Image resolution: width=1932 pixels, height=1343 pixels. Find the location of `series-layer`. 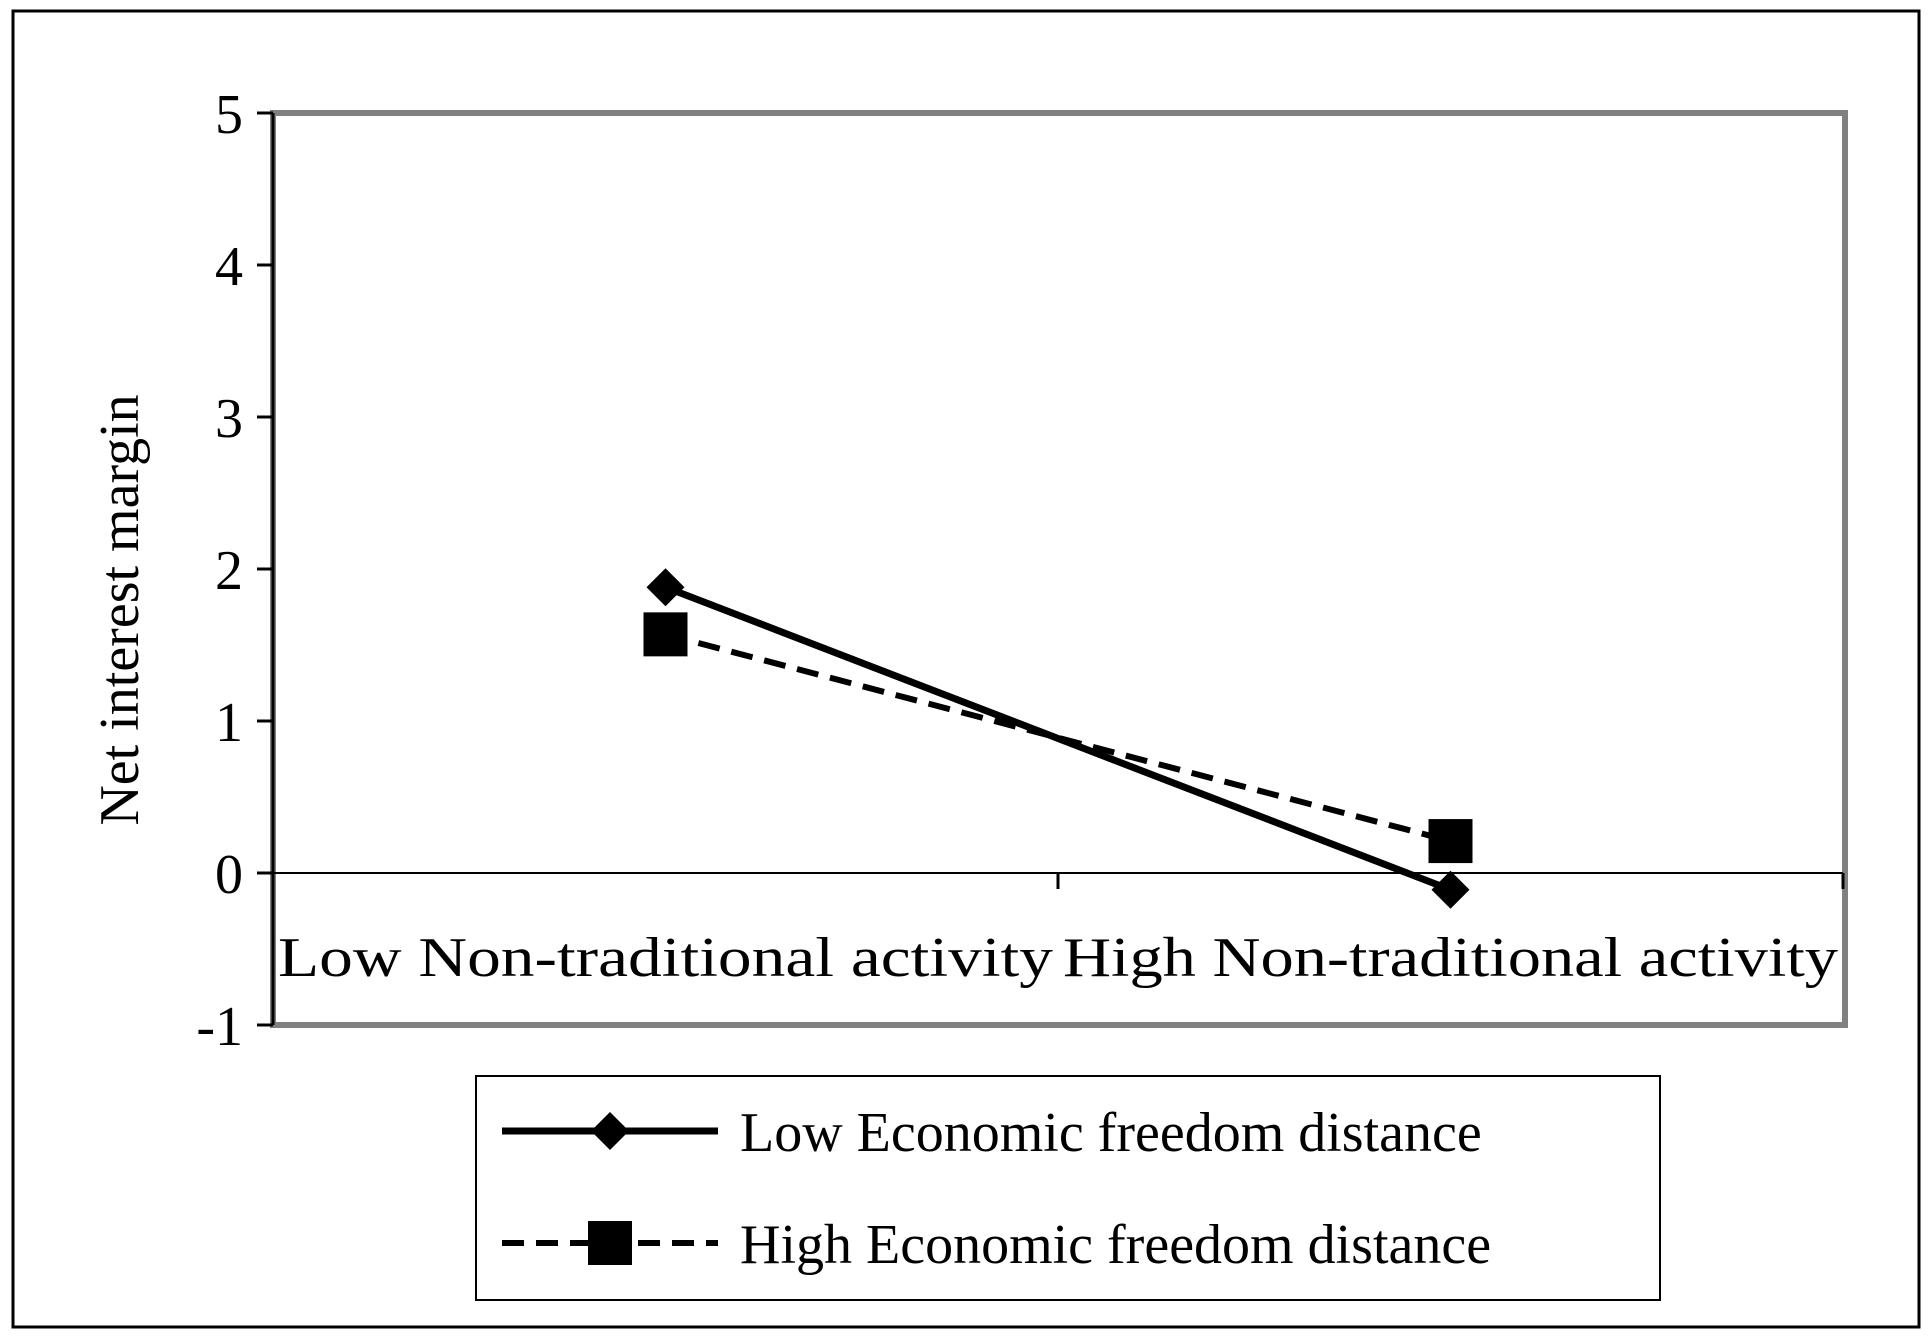

series-layer is located at coordinates (1058, 738).